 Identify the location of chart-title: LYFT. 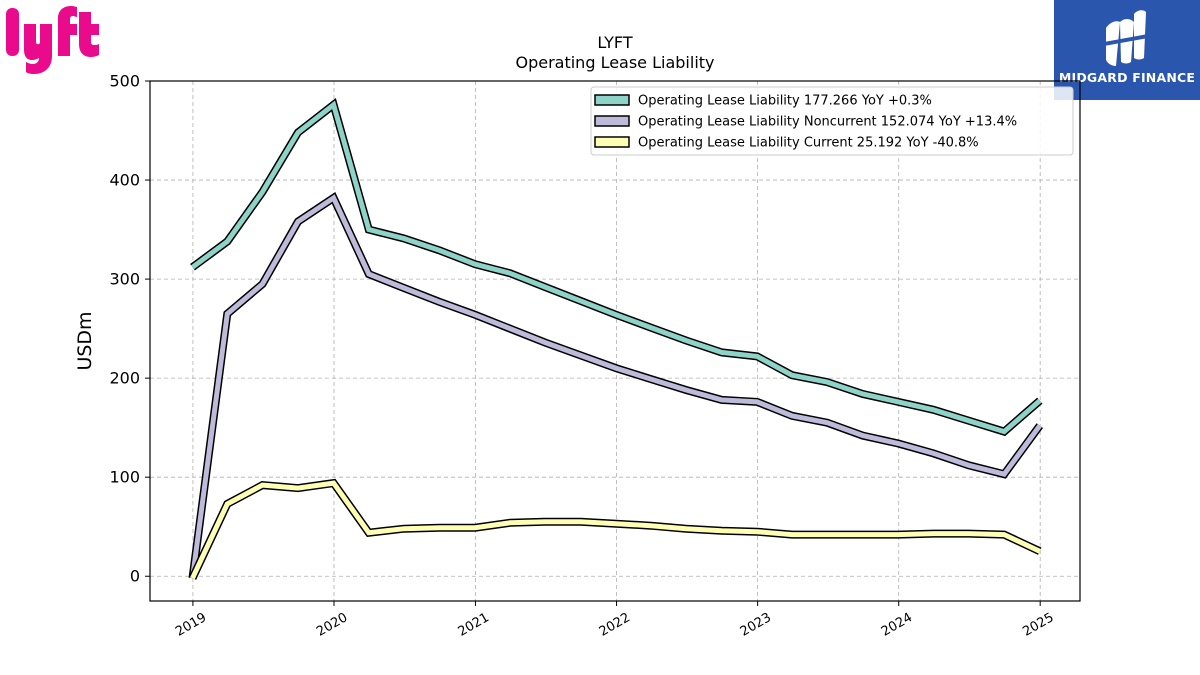
(614, 42).